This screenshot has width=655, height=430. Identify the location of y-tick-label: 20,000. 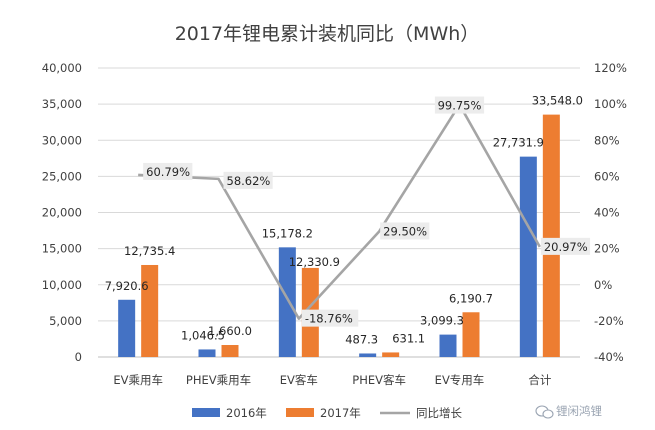
(62, 213).